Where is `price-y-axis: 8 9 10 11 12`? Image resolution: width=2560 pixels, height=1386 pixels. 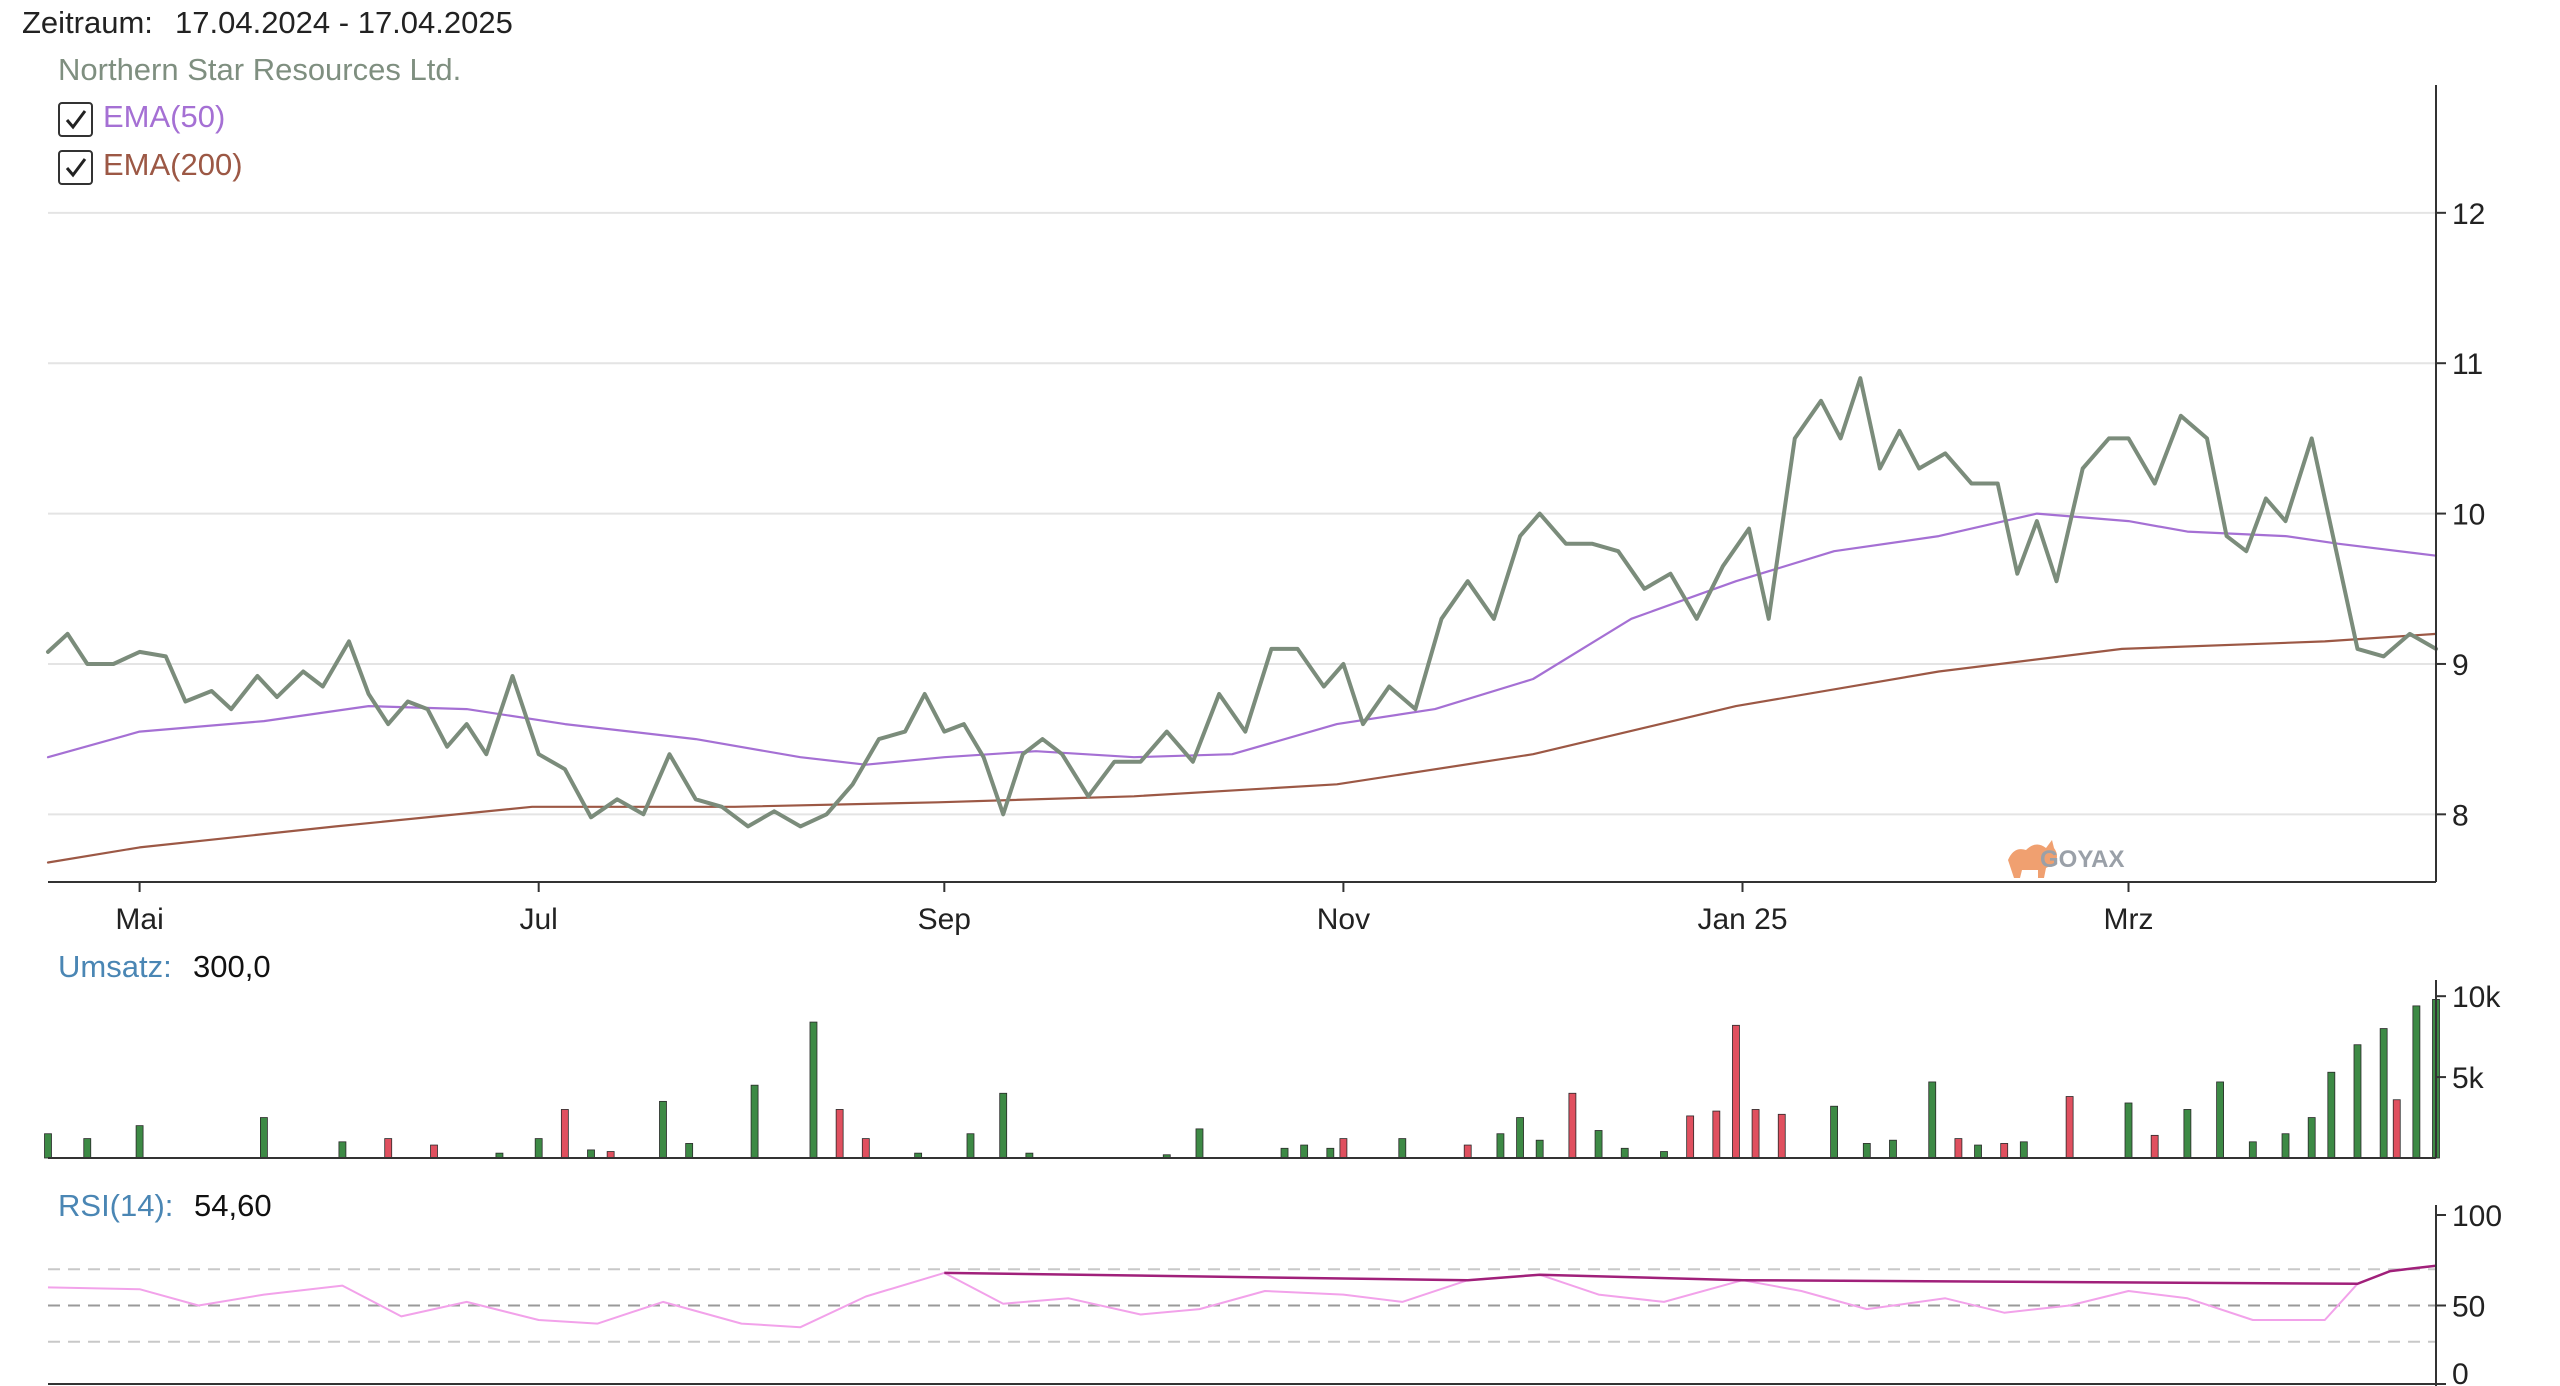 price-y-axis: 8 9 10 11 12 is located at coordinates (2460, 483).